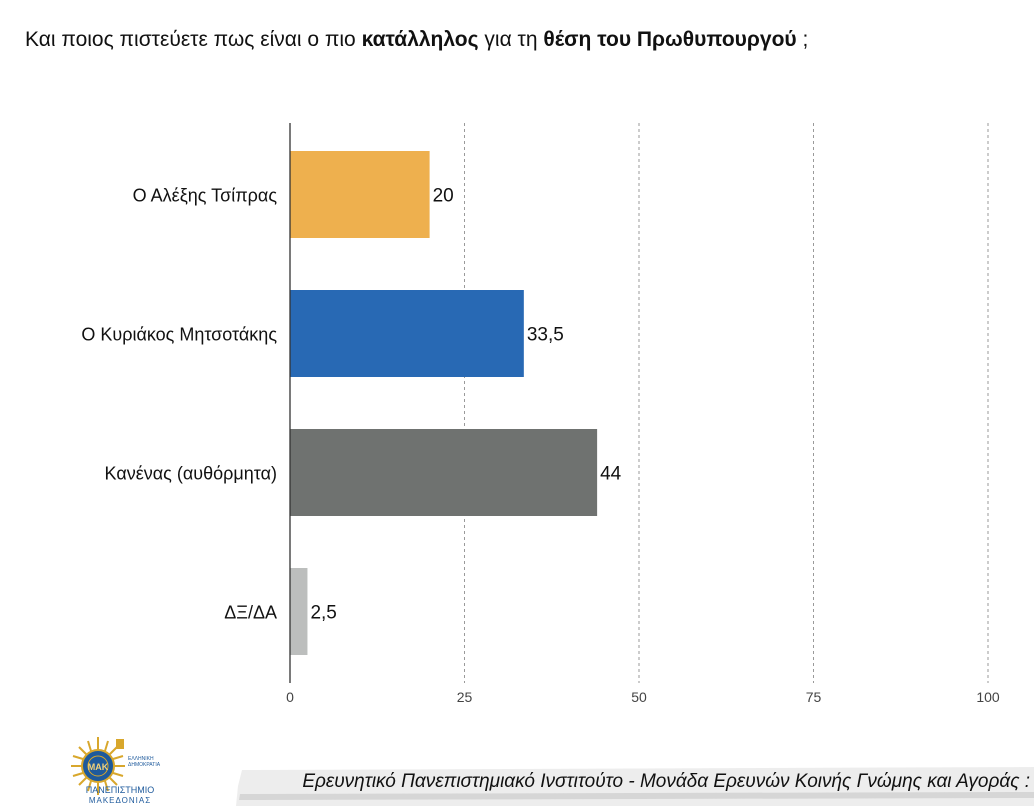 The image size is (1034, 806). What do you see at coordinates (802, 39) in the screenshot?
I see `title-text-3: ;` at bounding box center [802, 39].